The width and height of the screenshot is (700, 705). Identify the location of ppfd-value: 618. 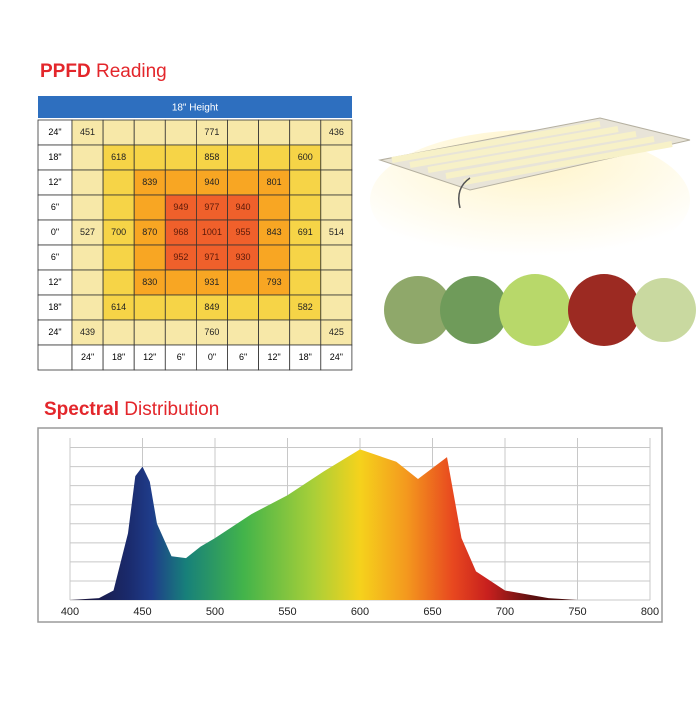
(118, 157).